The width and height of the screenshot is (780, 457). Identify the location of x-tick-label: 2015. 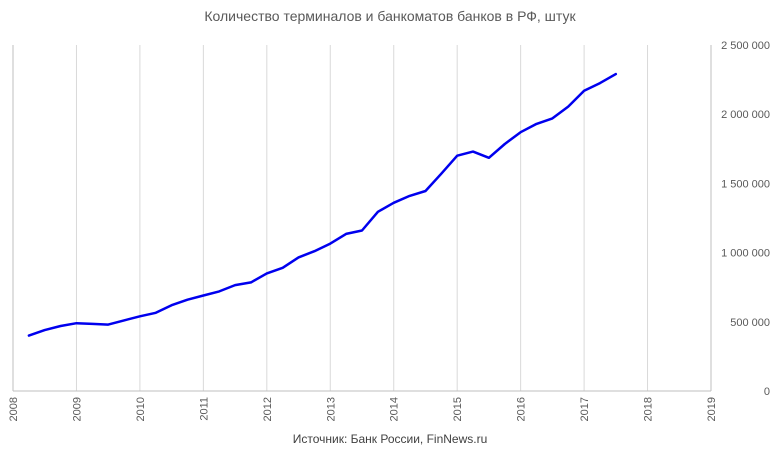
(458, 409).